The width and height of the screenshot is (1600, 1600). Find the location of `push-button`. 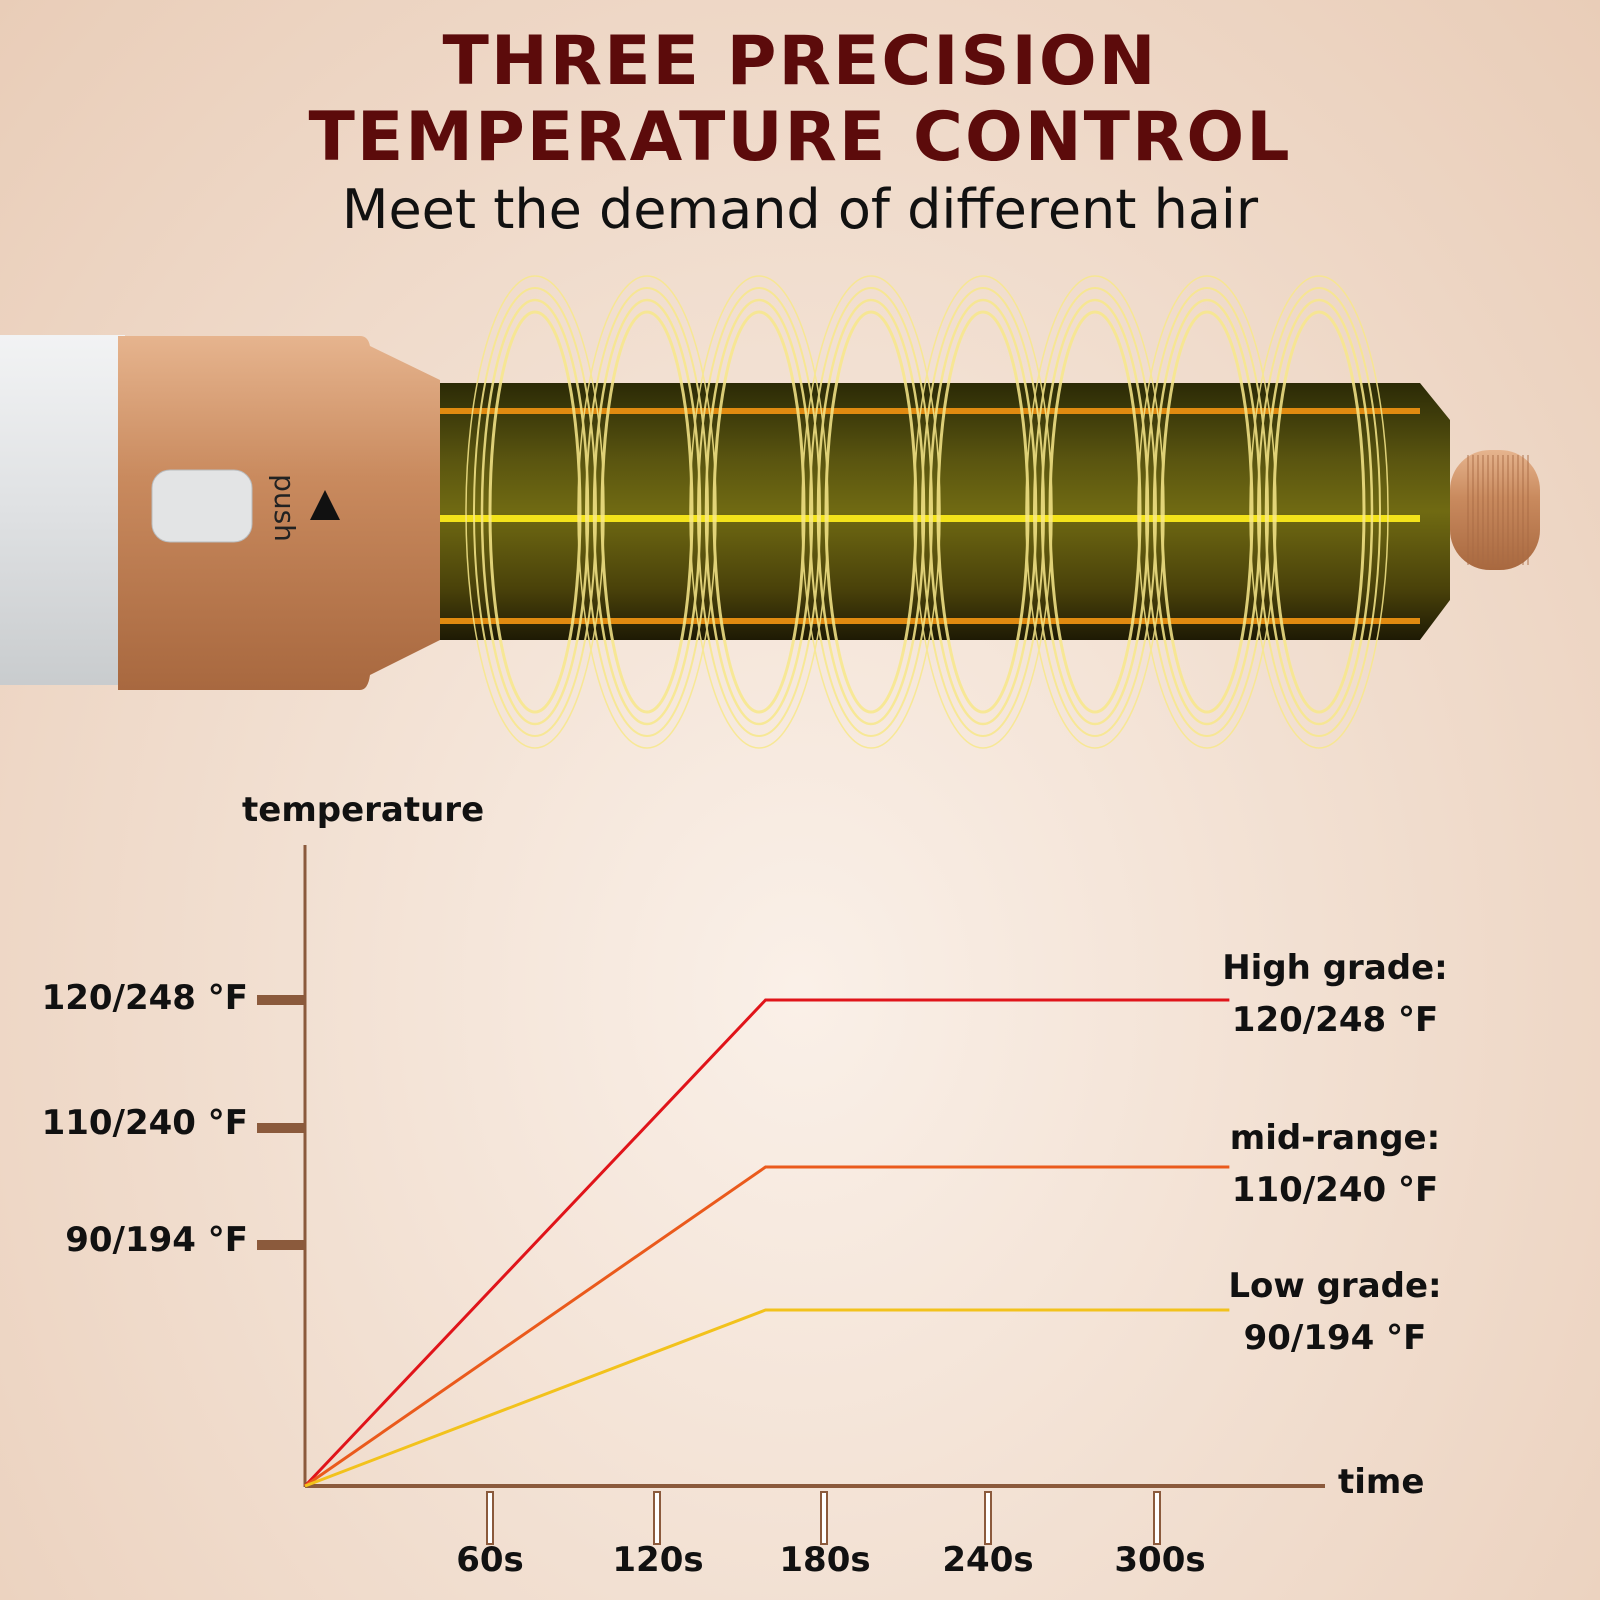

push-button is located at coordinates (202, 506).